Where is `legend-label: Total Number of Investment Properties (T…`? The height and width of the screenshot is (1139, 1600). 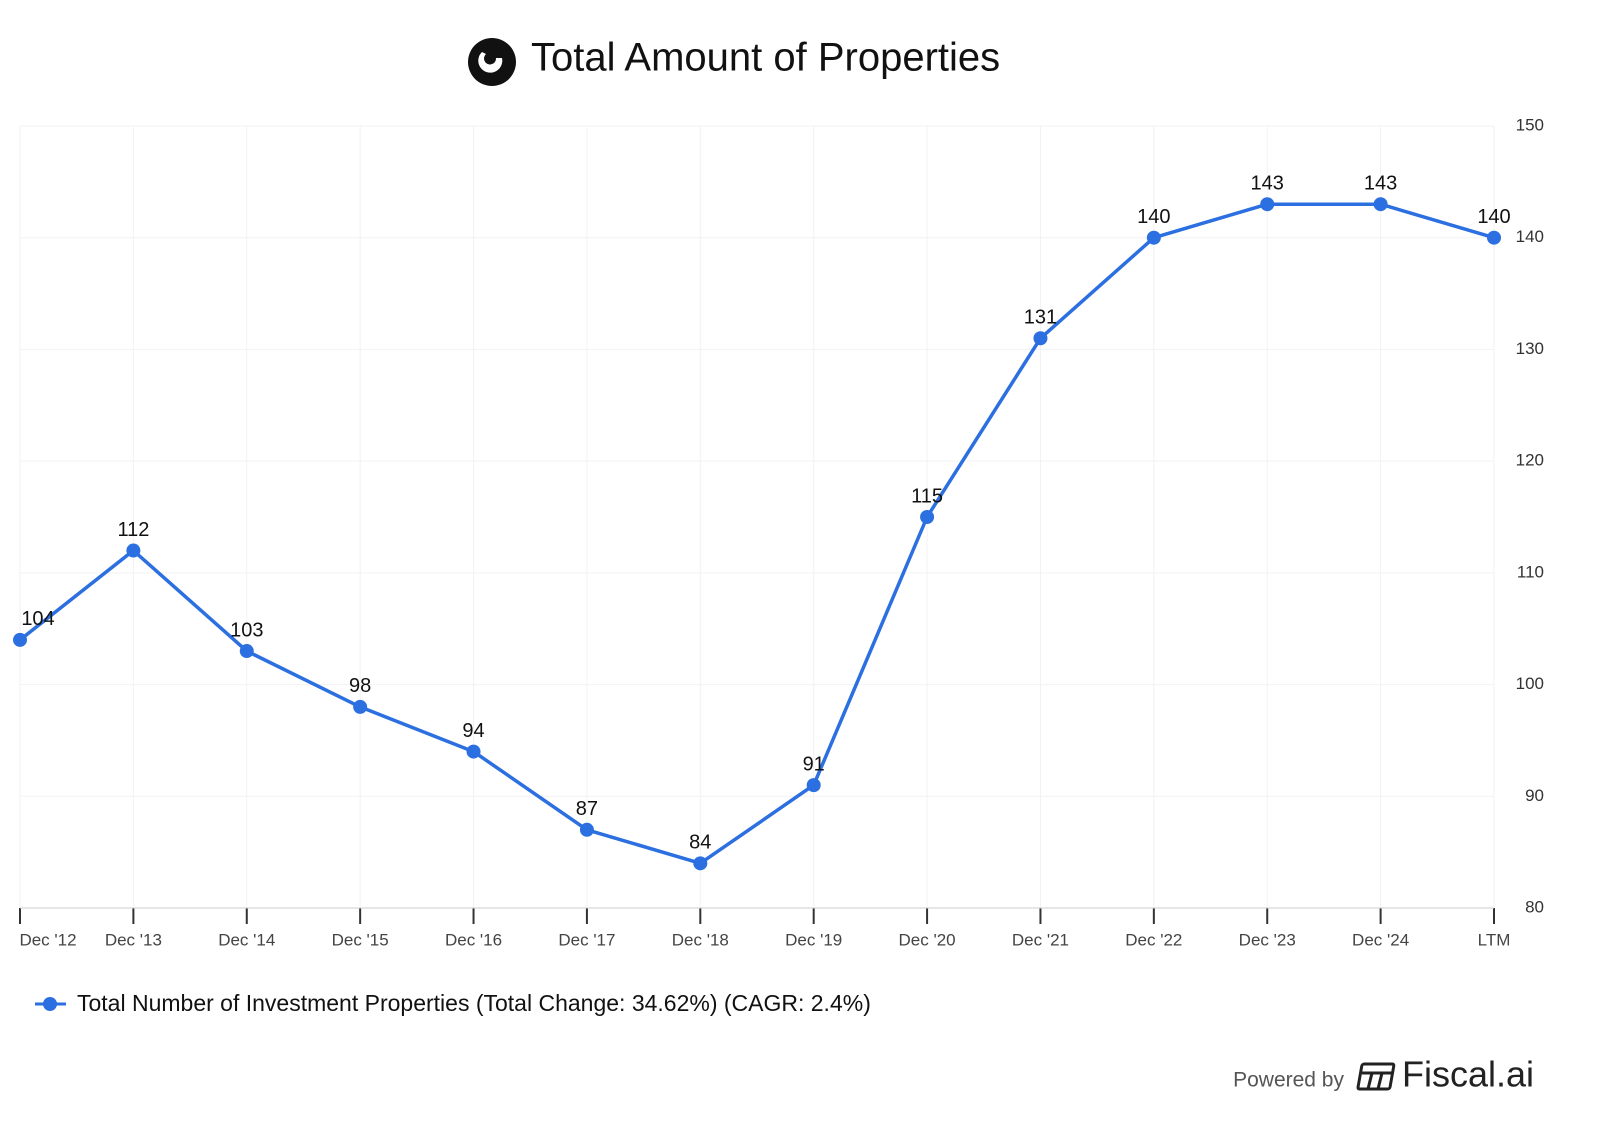 legend-label: Total Number of Investment Properties (T… is located at coordinates (474, 1003).